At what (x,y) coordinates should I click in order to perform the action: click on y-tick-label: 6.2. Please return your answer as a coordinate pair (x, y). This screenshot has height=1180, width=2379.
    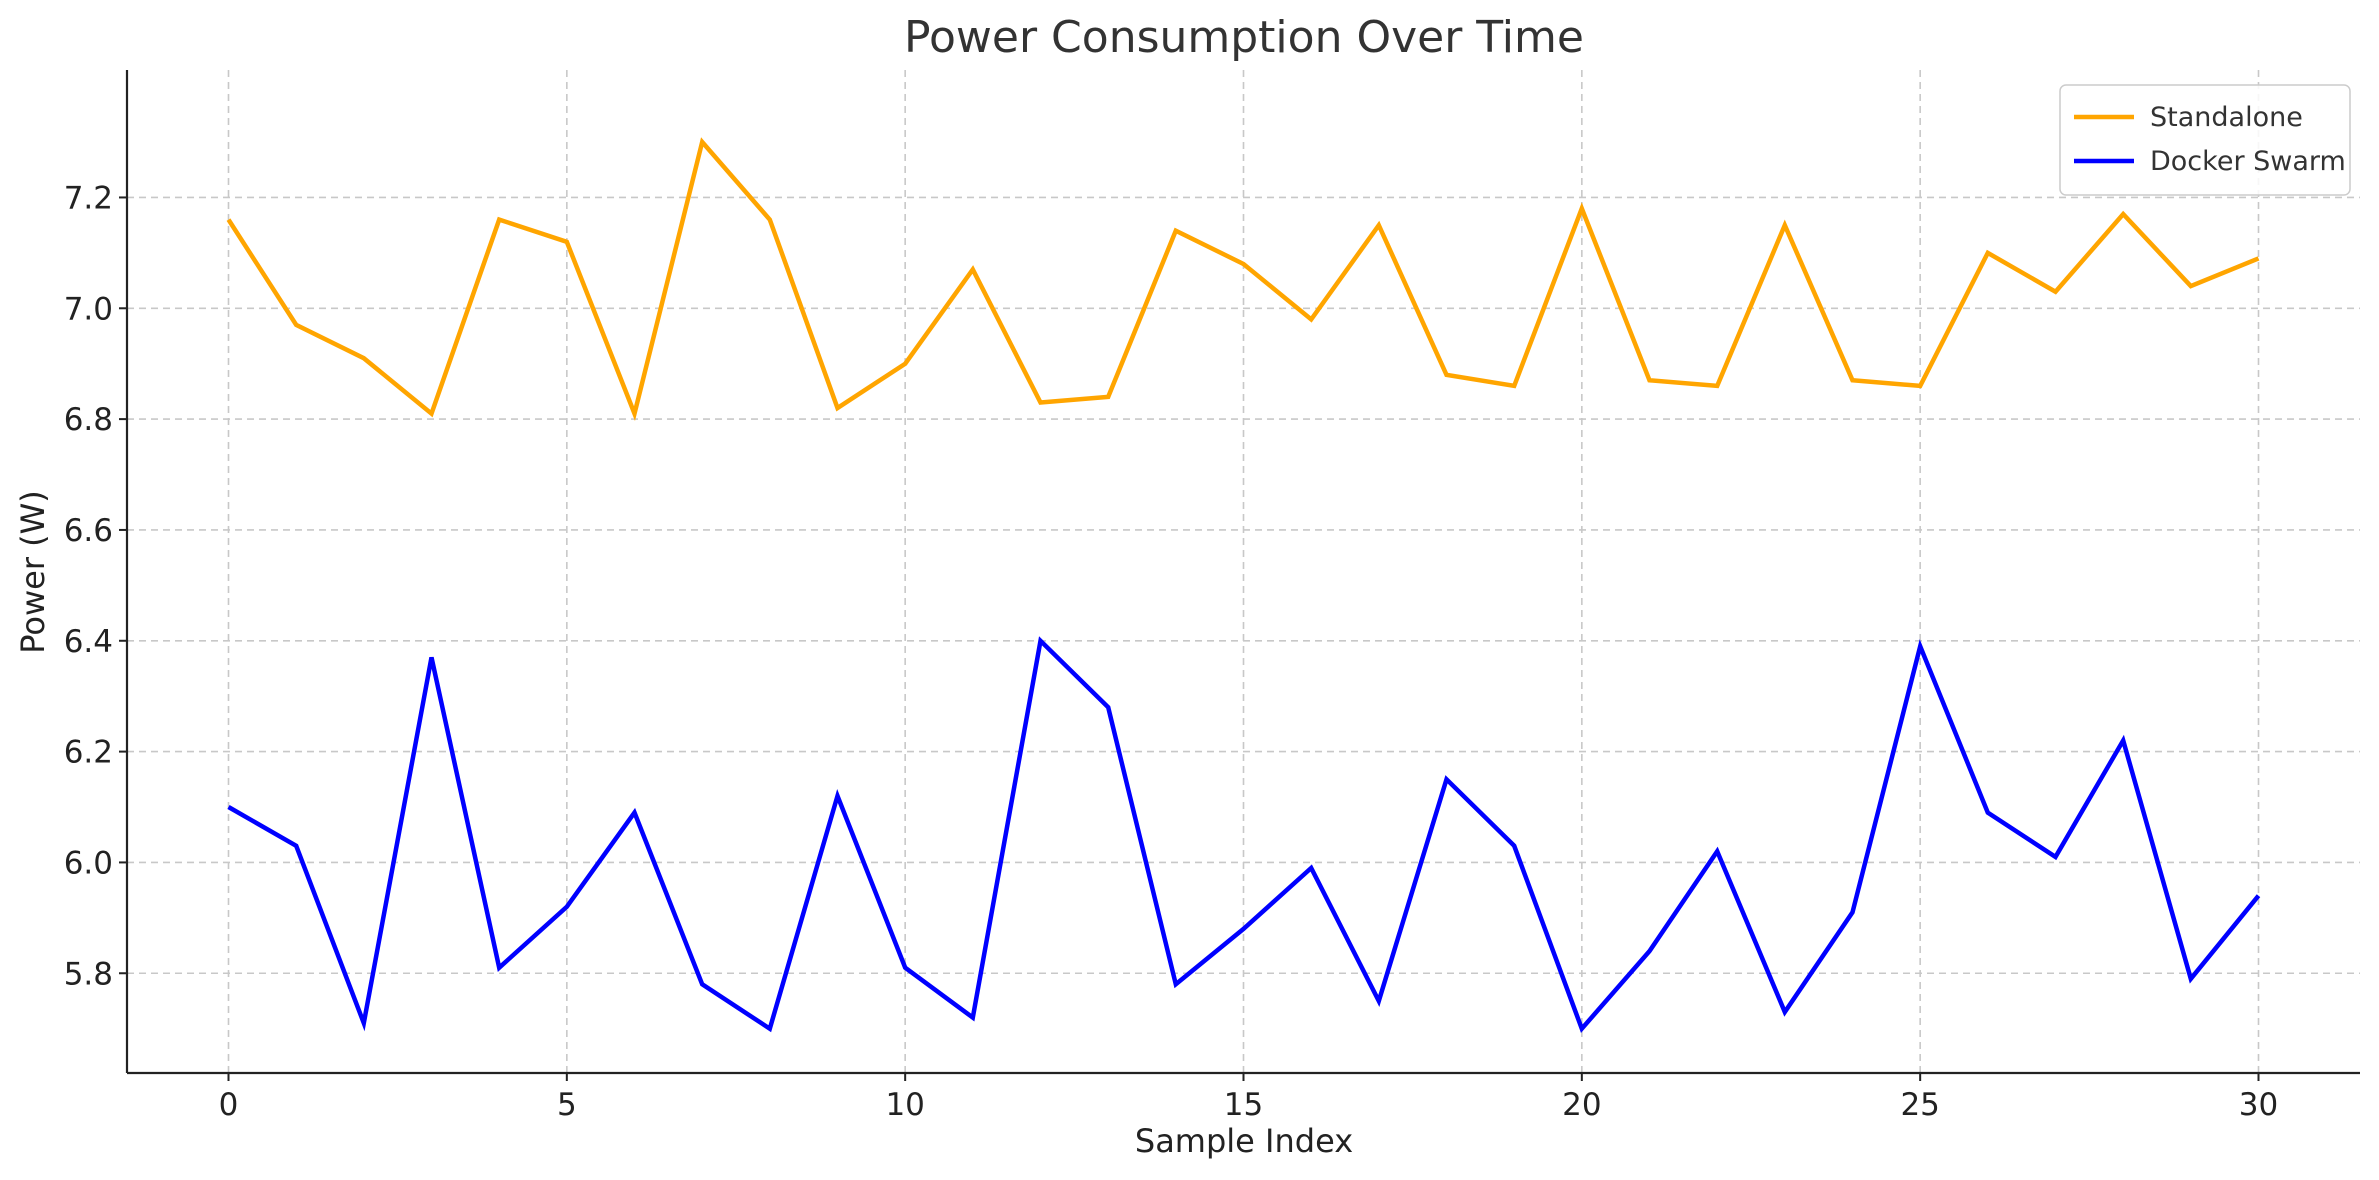
    Looking at the image, I should click on (88, 753).